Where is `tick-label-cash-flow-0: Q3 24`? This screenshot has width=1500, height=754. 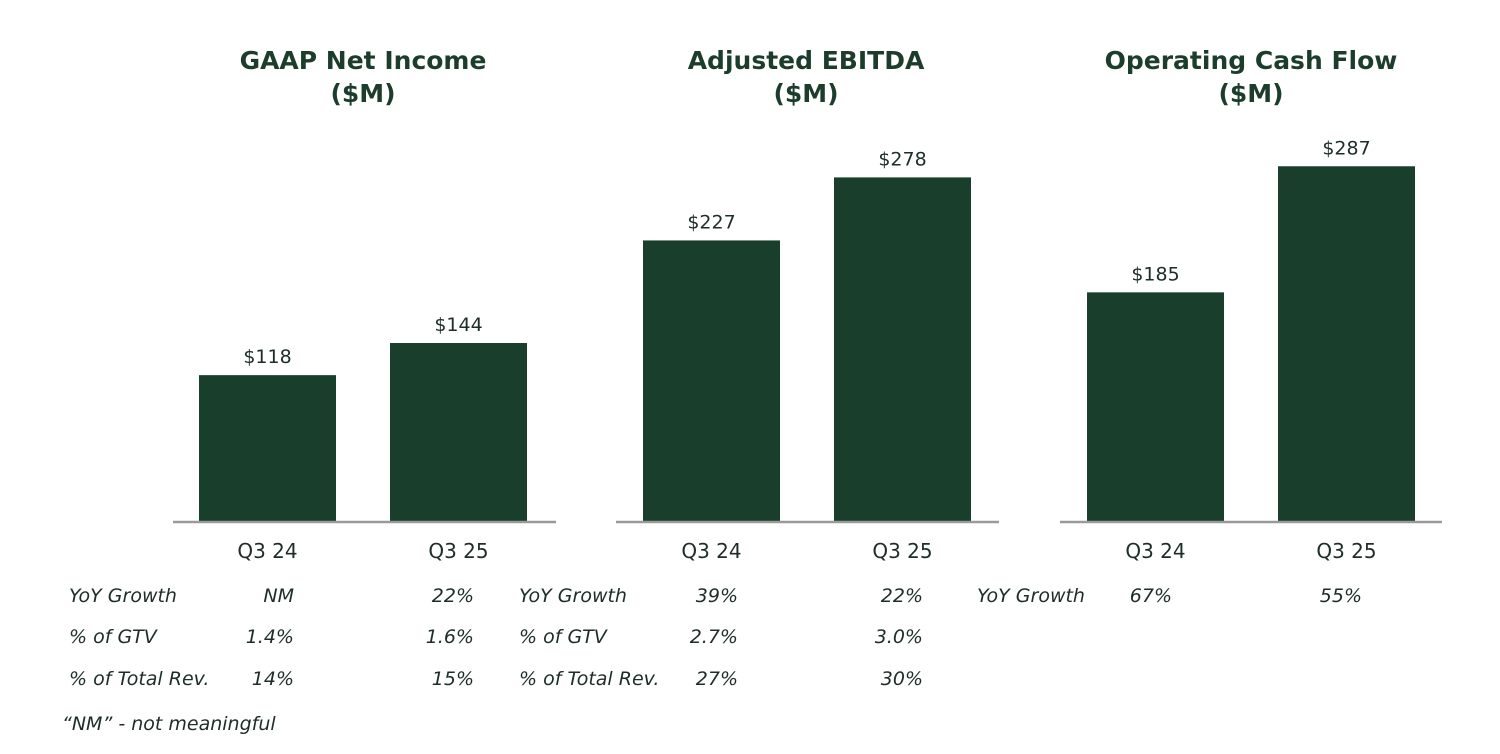 tick-label-cash-flow-0: Q3 24 is located at coordinates (1155, 551).